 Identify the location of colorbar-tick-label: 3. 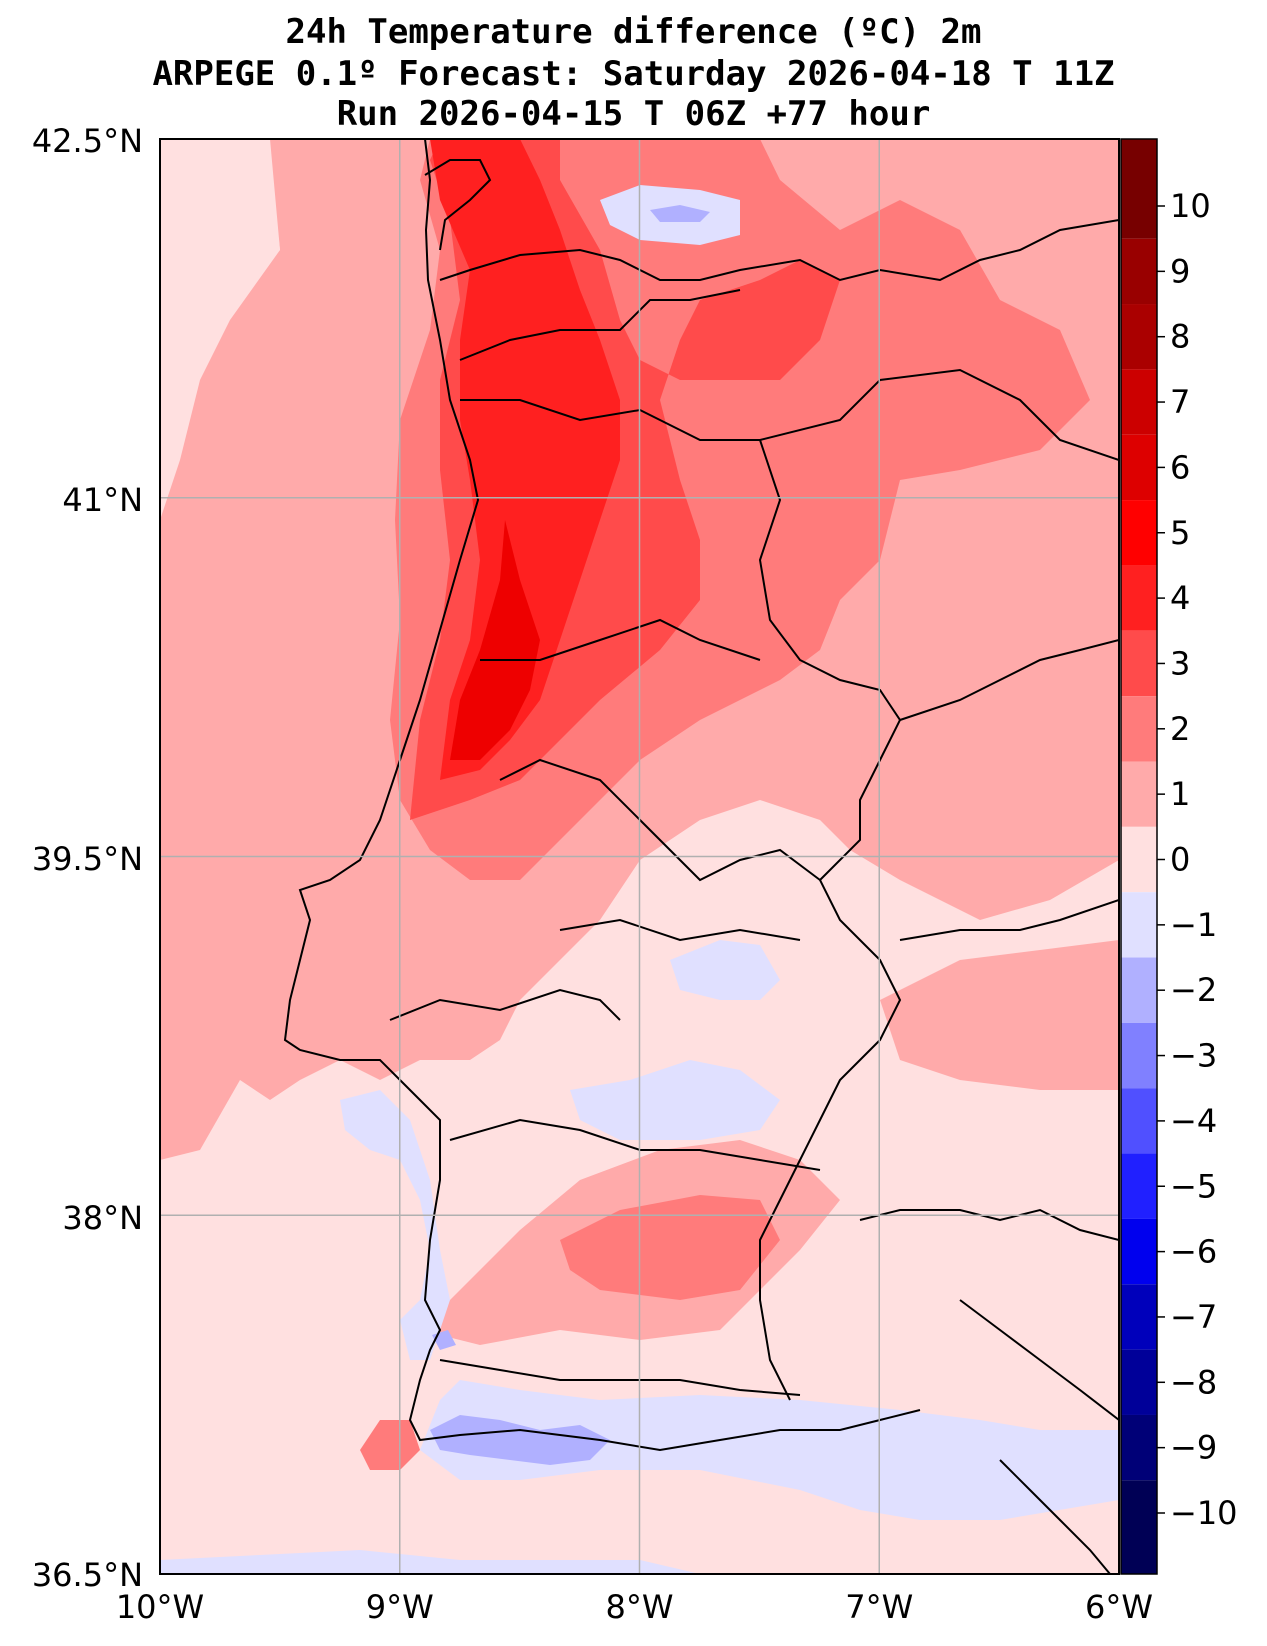
(1180, 663).